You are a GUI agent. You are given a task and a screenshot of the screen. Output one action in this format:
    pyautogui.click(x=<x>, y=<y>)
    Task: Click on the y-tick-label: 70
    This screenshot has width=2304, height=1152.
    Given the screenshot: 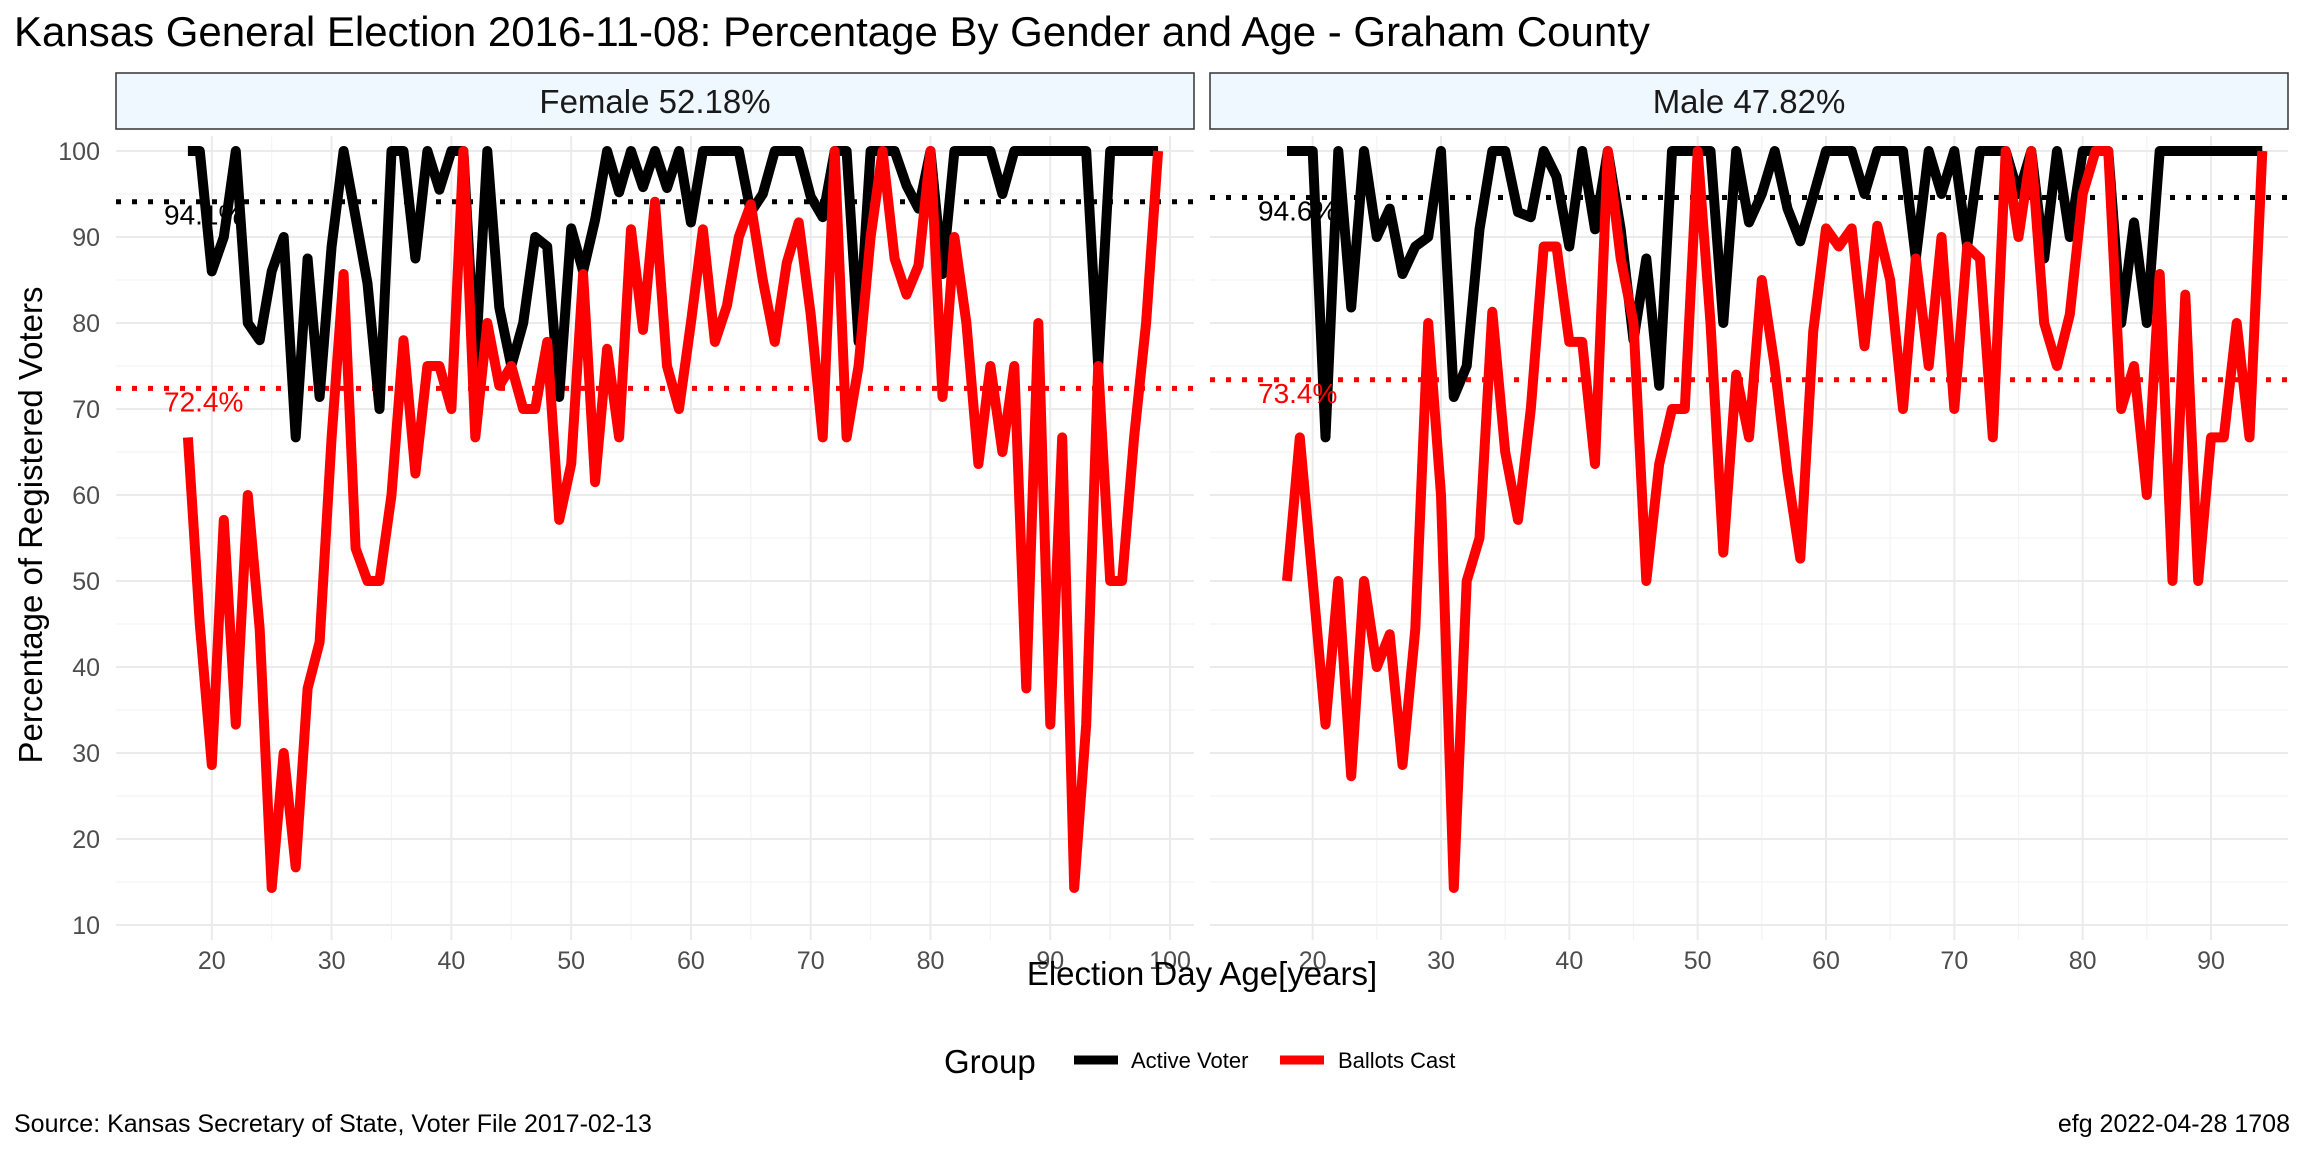 What is the action you would take?
    pyautogui.click(x=86, y=410)
    